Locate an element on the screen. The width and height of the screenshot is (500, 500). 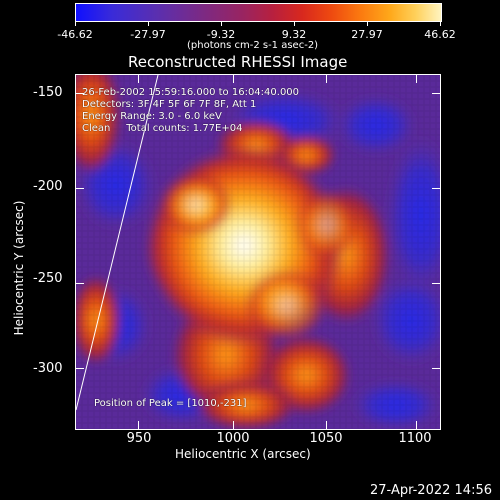
colorbar is located at coordinates (258, 12).